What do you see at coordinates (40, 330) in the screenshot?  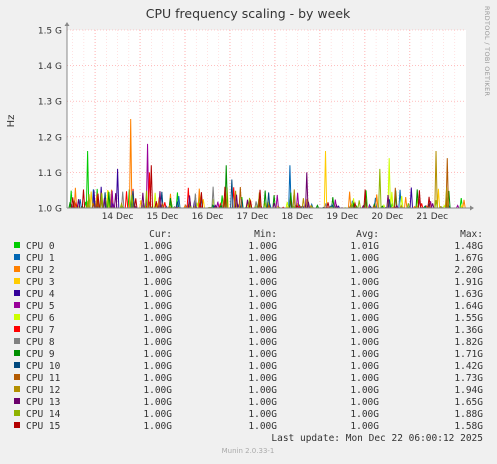 I see `legend-series-name: CPU 7` at bounding box center [40, 330].